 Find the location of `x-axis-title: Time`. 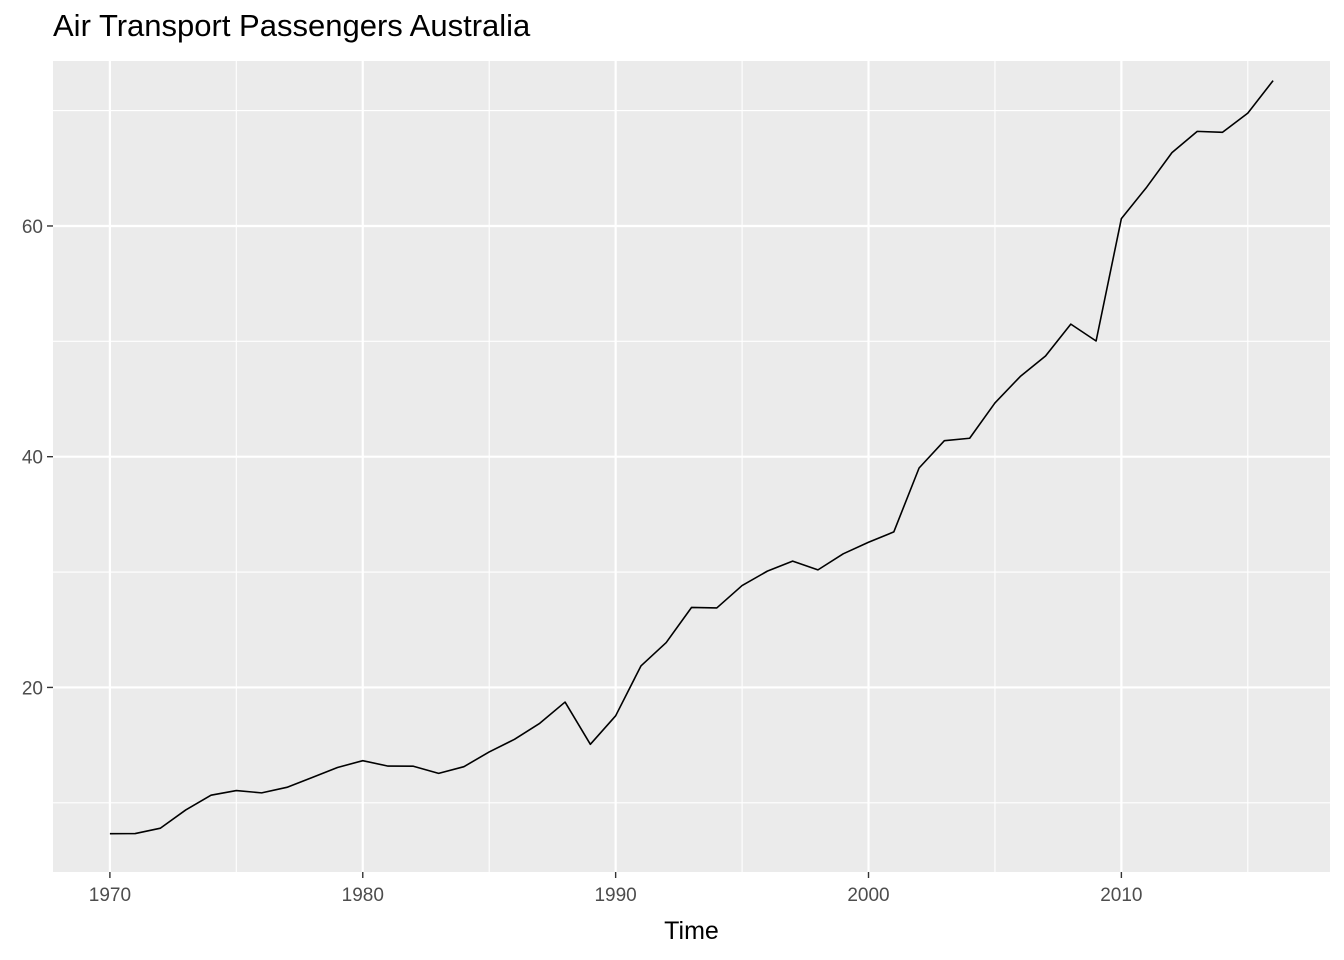

x-axis-title: Time is located at coordinates (691, 931).